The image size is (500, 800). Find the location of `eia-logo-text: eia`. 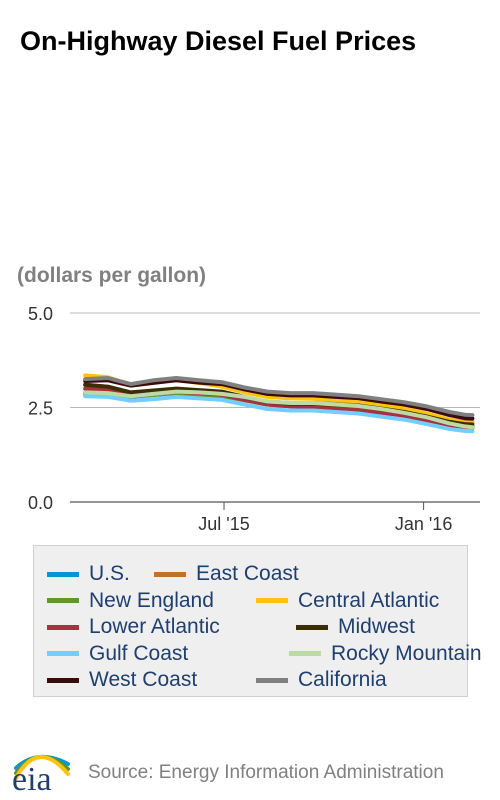

eia-logo-text: eia is located at coordinates (32, 779).